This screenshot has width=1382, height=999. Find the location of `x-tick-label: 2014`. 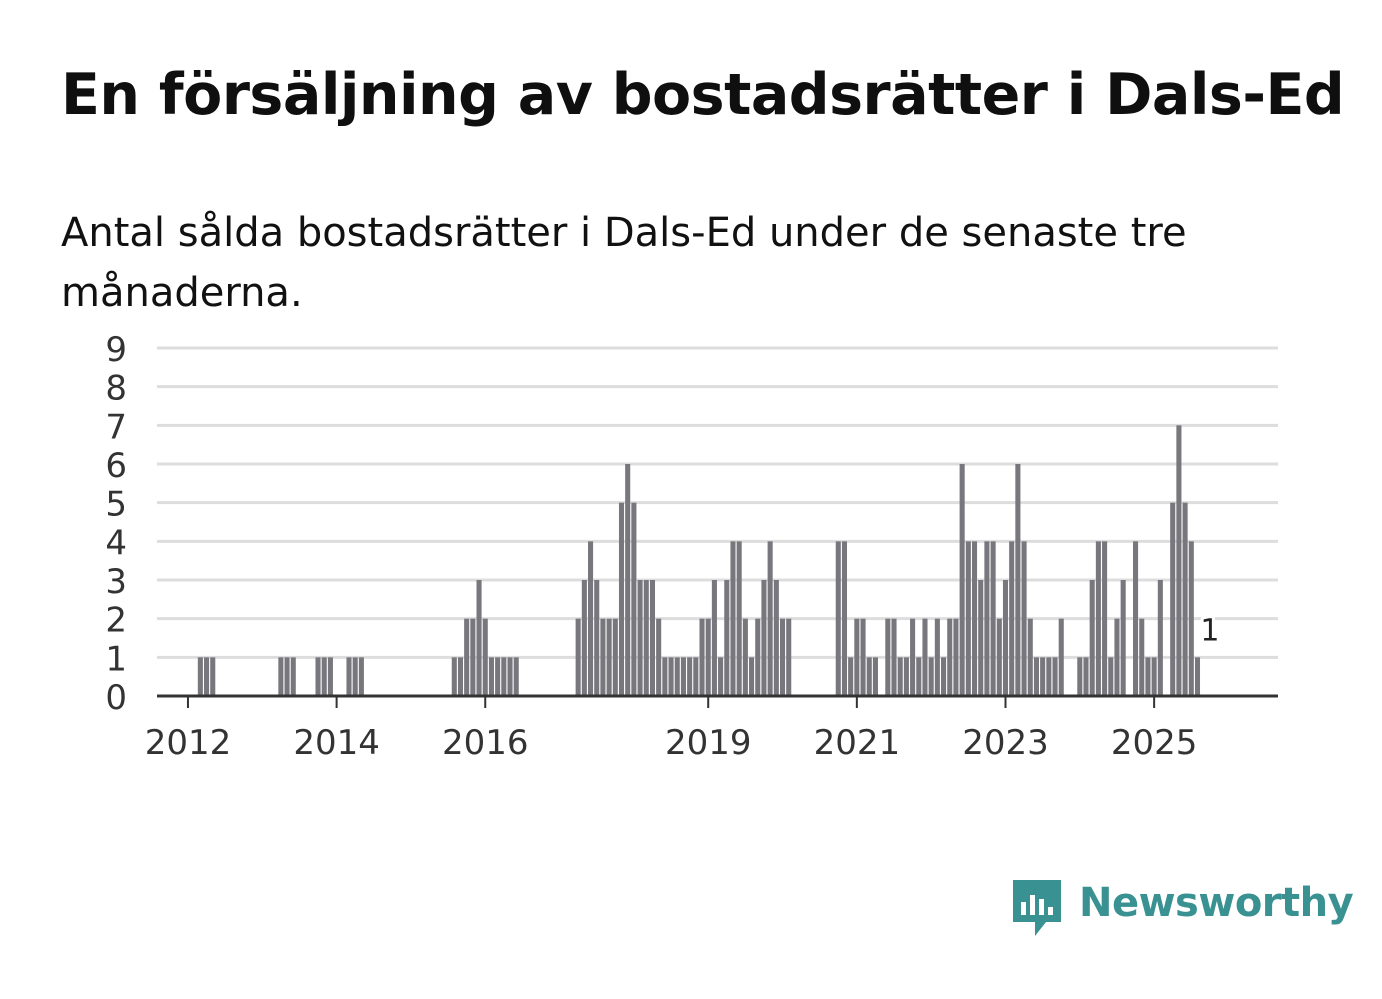

x-tick-label: 2014 is located at coordinates (336, 743).